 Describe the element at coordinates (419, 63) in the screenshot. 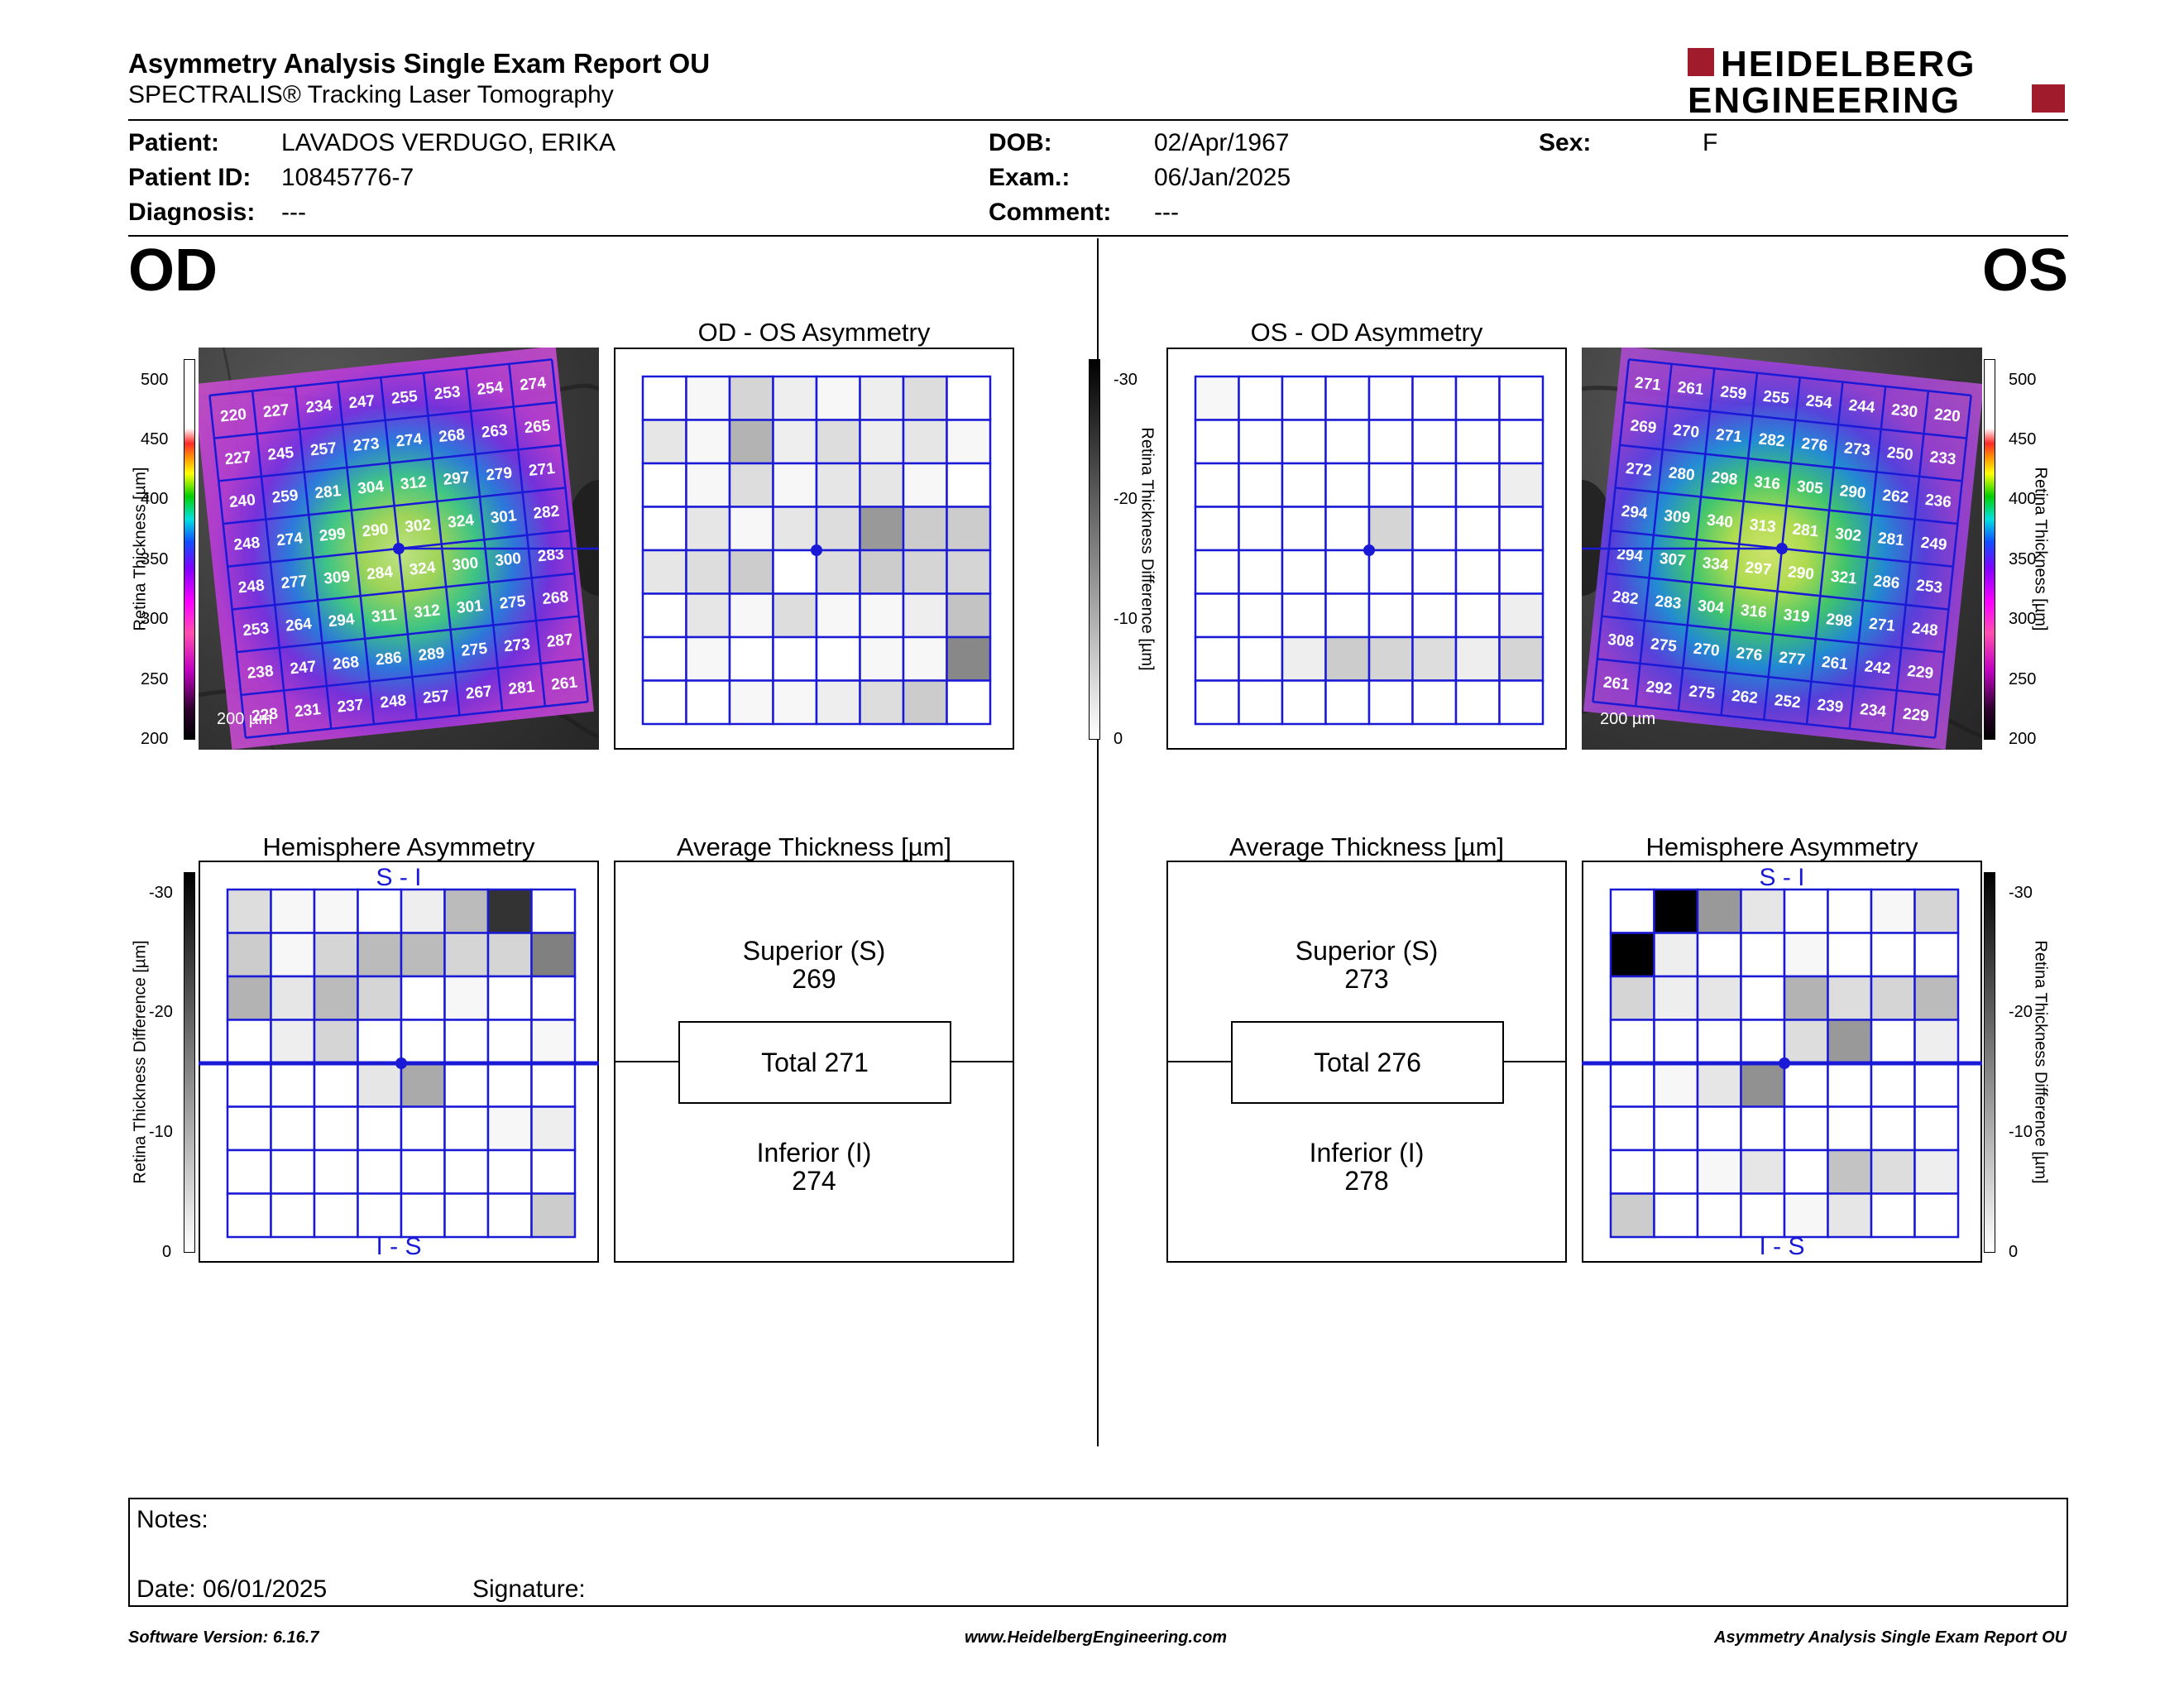

I see `report-title: Asymmetry Analysis Single Exam Report OU` at that location.